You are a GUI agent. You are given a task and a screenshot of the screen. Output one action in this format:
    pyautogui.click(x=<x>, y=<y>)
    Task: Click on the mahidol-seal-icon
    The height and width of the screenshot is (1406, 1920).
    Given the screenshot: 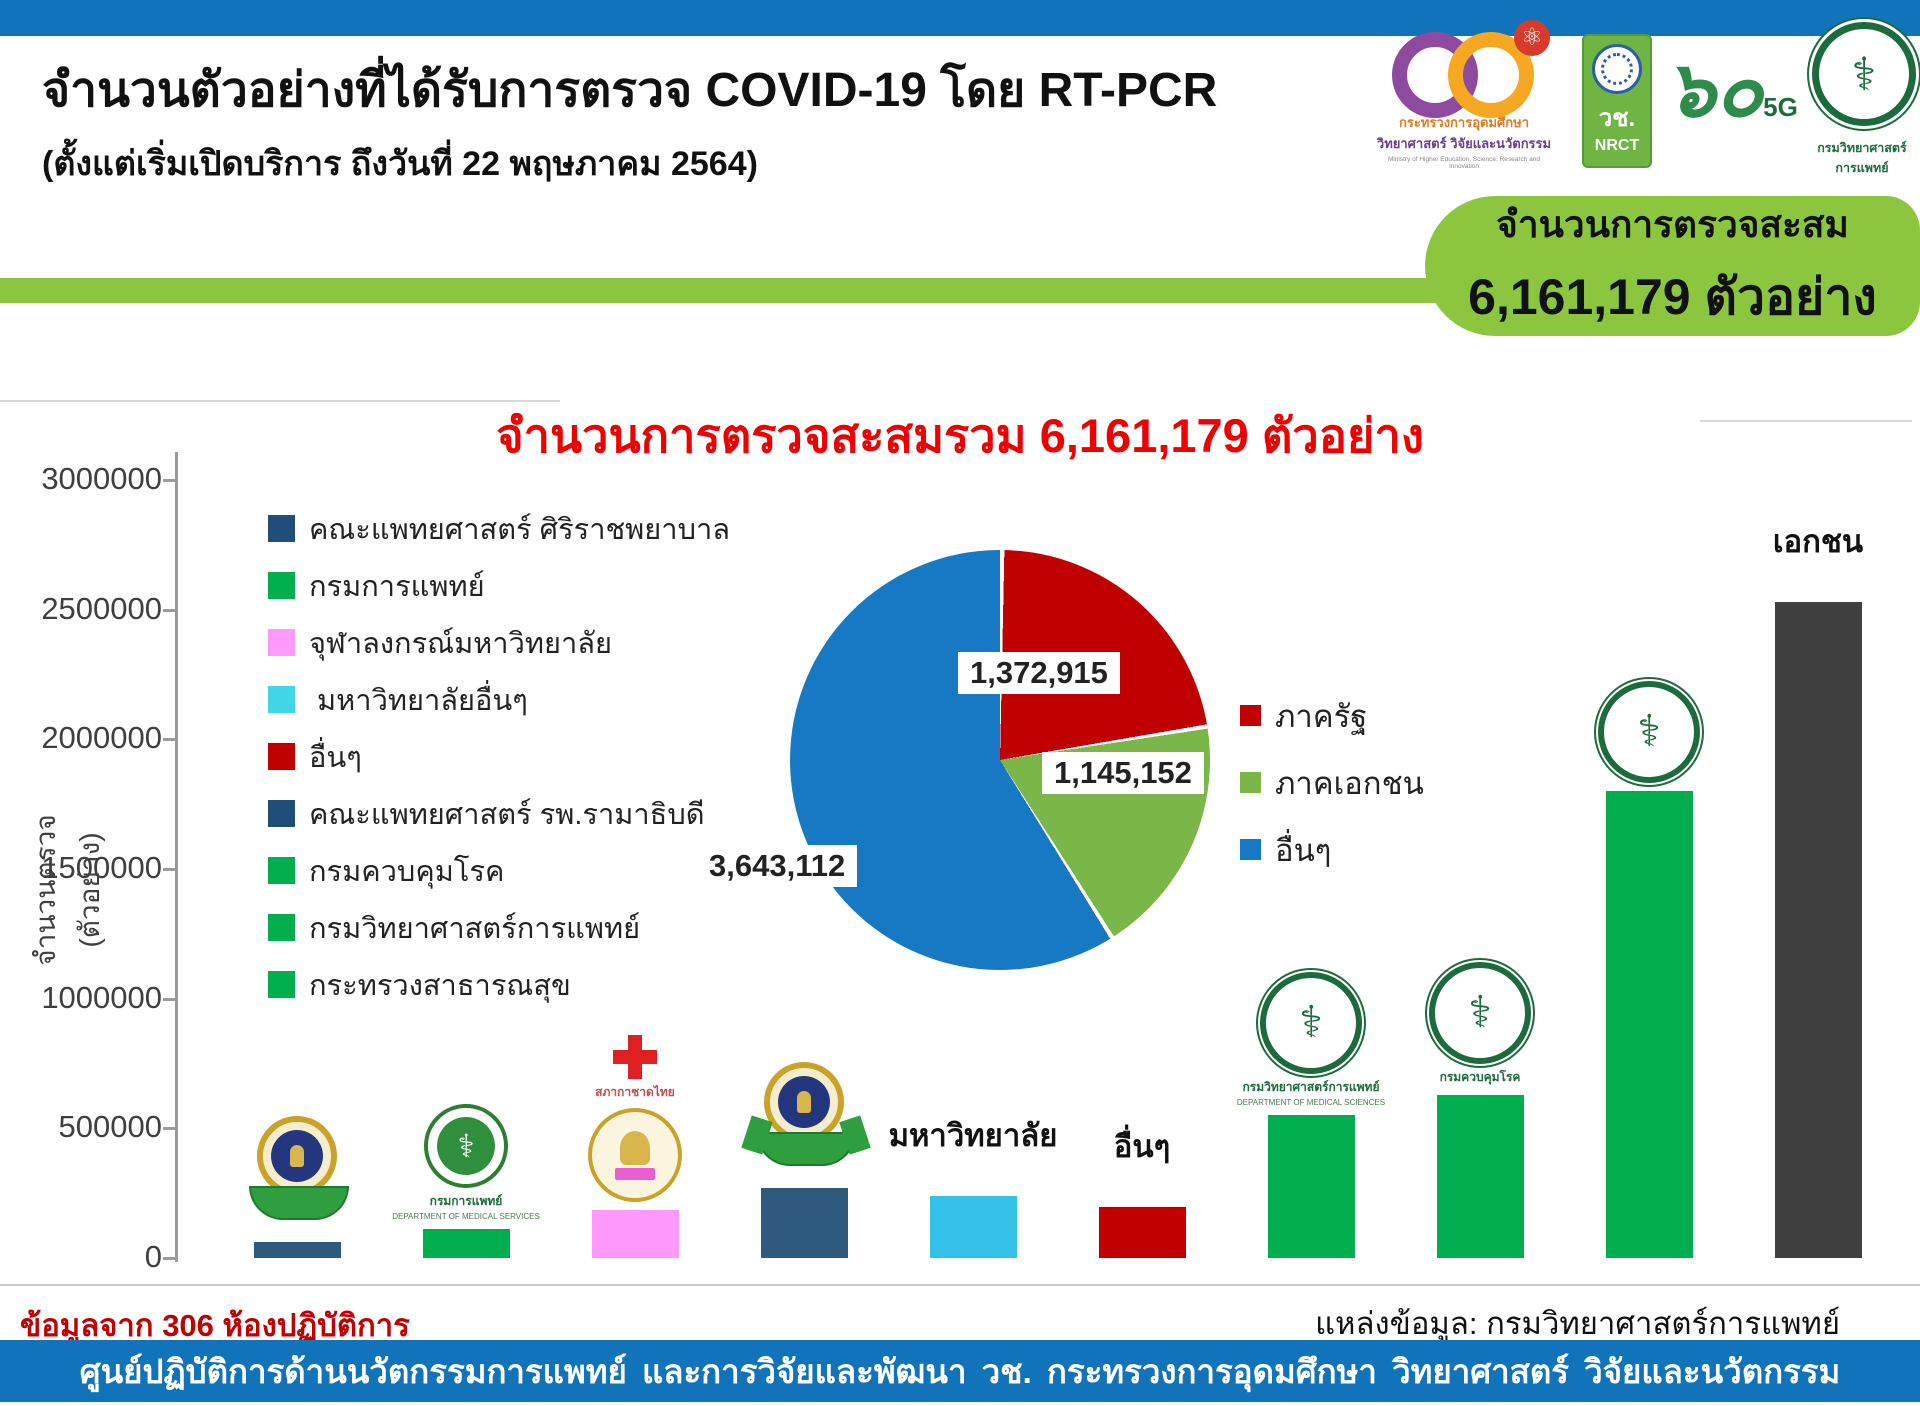 What is the action you would take?
    pyautogui.click(x=299, y=1175)
    